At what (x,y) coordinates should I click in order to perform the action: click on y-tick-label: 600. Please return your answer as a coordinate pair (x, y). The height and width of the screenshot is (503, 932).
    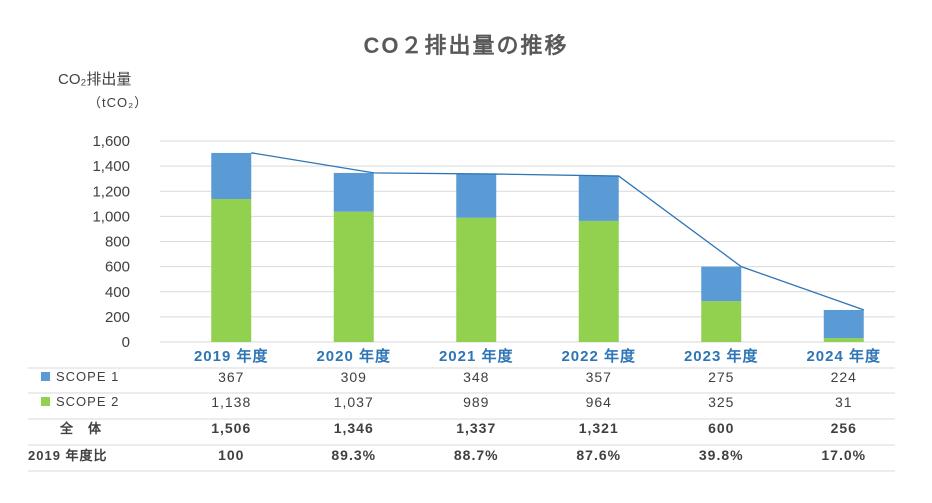
    Looking at the image, I should click on (117, 267).